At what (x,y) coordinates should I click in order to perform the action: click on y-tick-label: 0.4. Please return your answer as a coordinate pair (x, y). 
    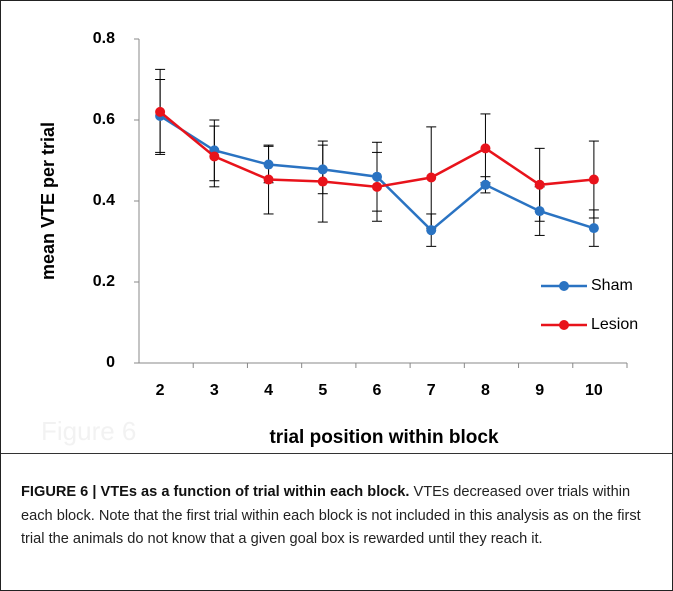
    Looking at the image, I should click on (104, 200).